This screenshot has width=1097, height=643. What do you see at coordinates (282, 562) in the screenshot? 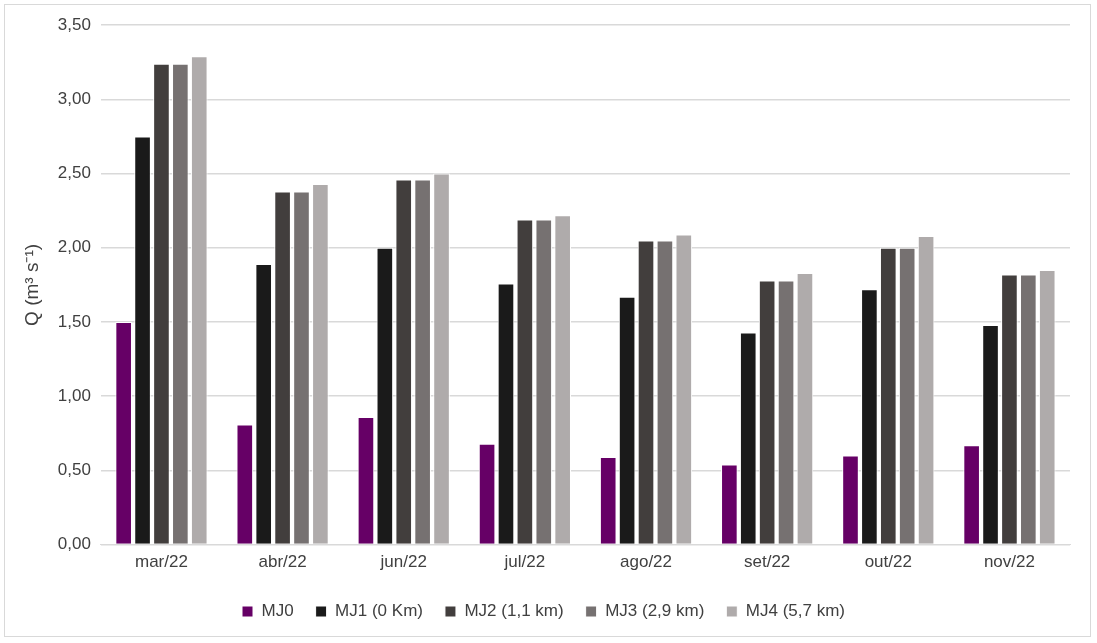
I see `x-tick-label: abr/22` at bounding box center [282, 562].